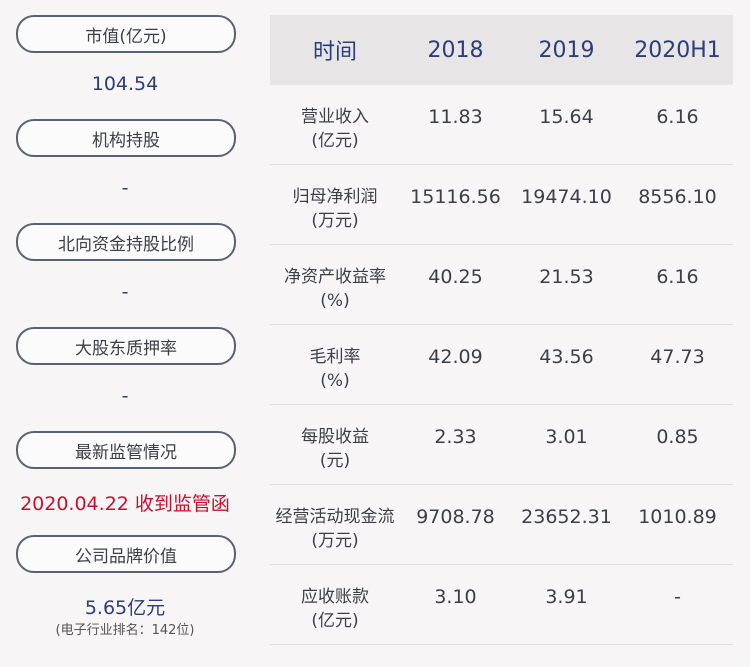  I want to click on table-cell: 9708.78, so click(455, 517).